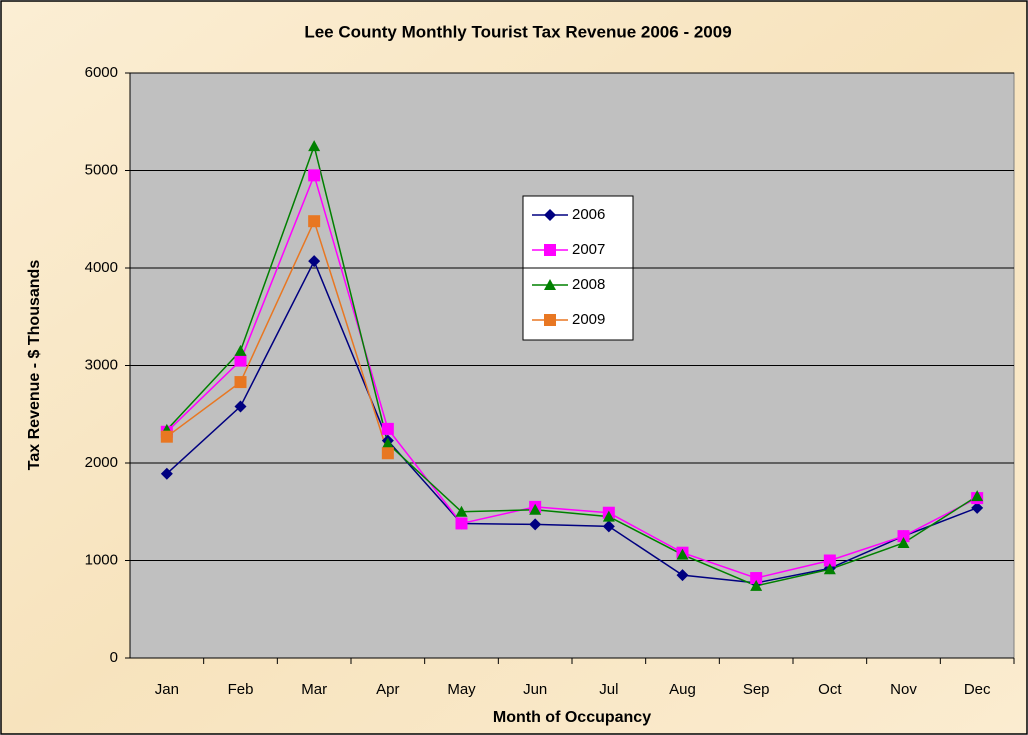  I want to click on y-tick-label: 0, so click(114, 657).